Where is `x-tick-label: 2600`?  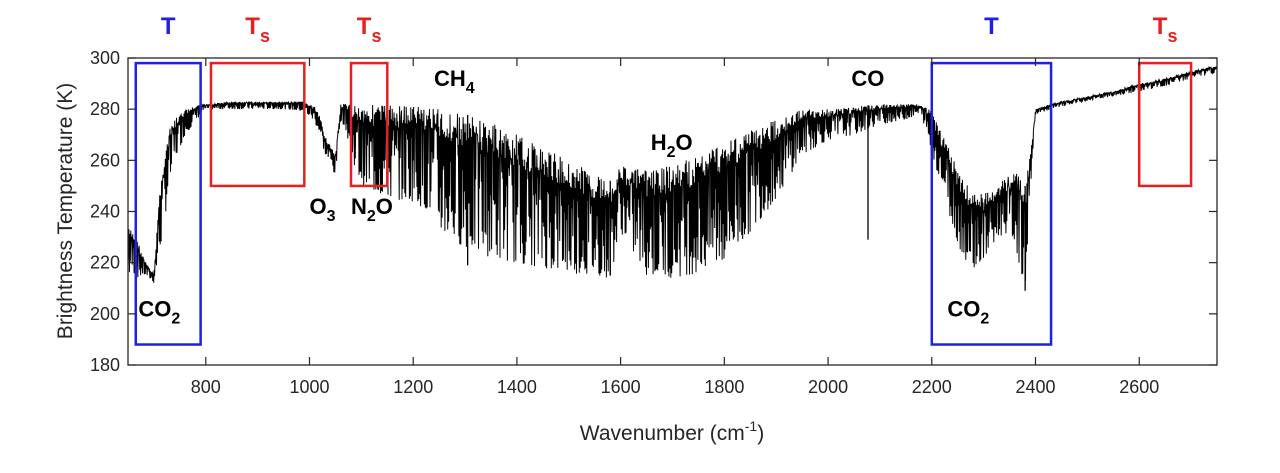 x-tick-label: 2600 is located at coordinates (1139, 387).